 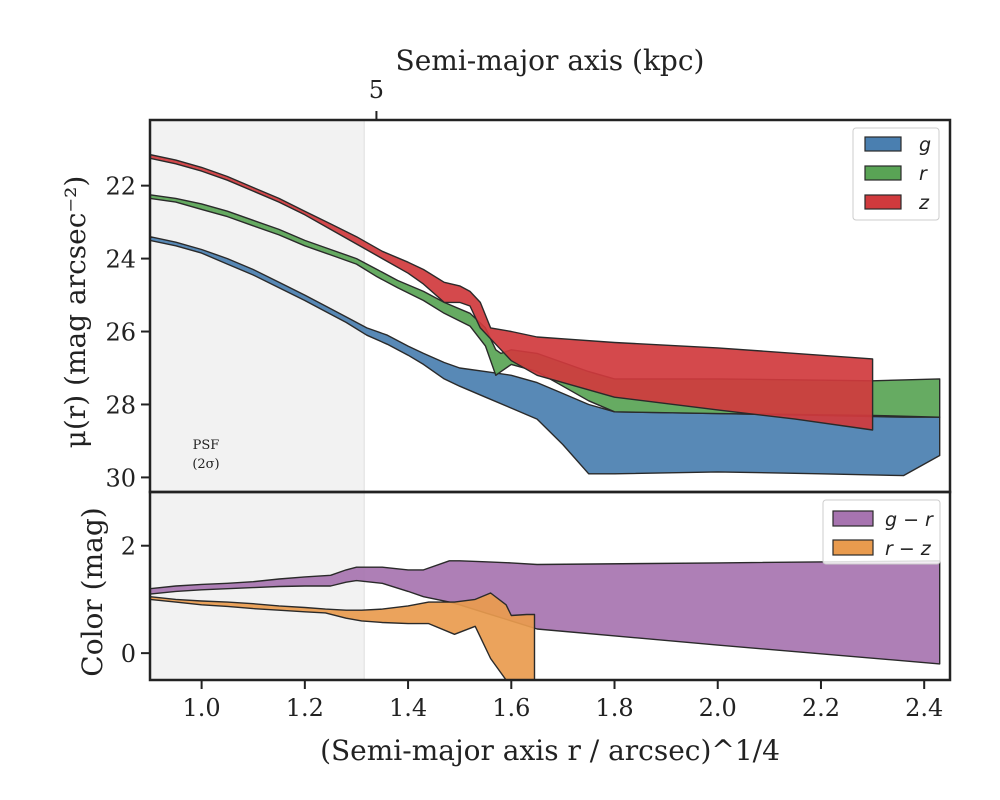 What do you see at coordinates (343, 636) in the screenshot?
I see `band-r-z` at bounding box center [343, 636].